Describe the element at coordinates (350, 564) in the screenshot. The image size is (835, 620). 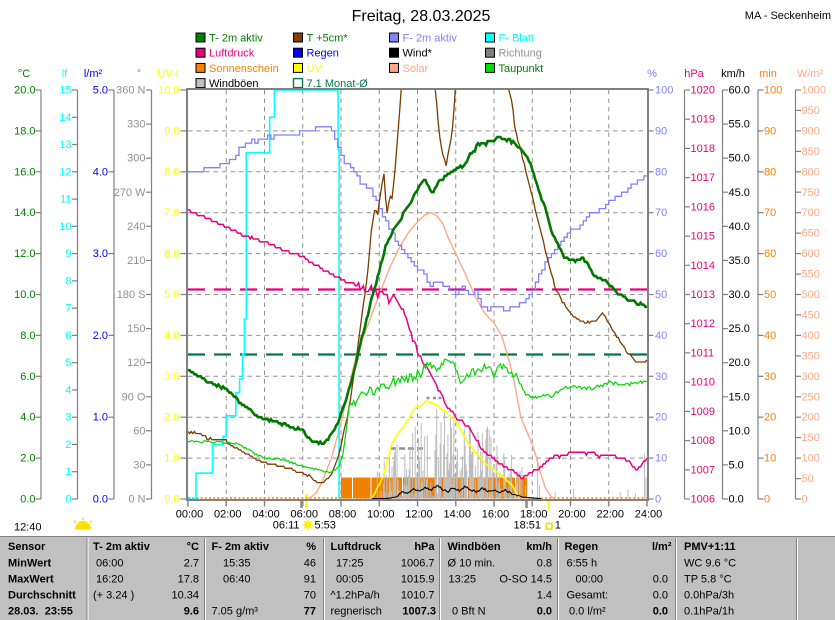
I see `svg-text: 17:25` at that location.